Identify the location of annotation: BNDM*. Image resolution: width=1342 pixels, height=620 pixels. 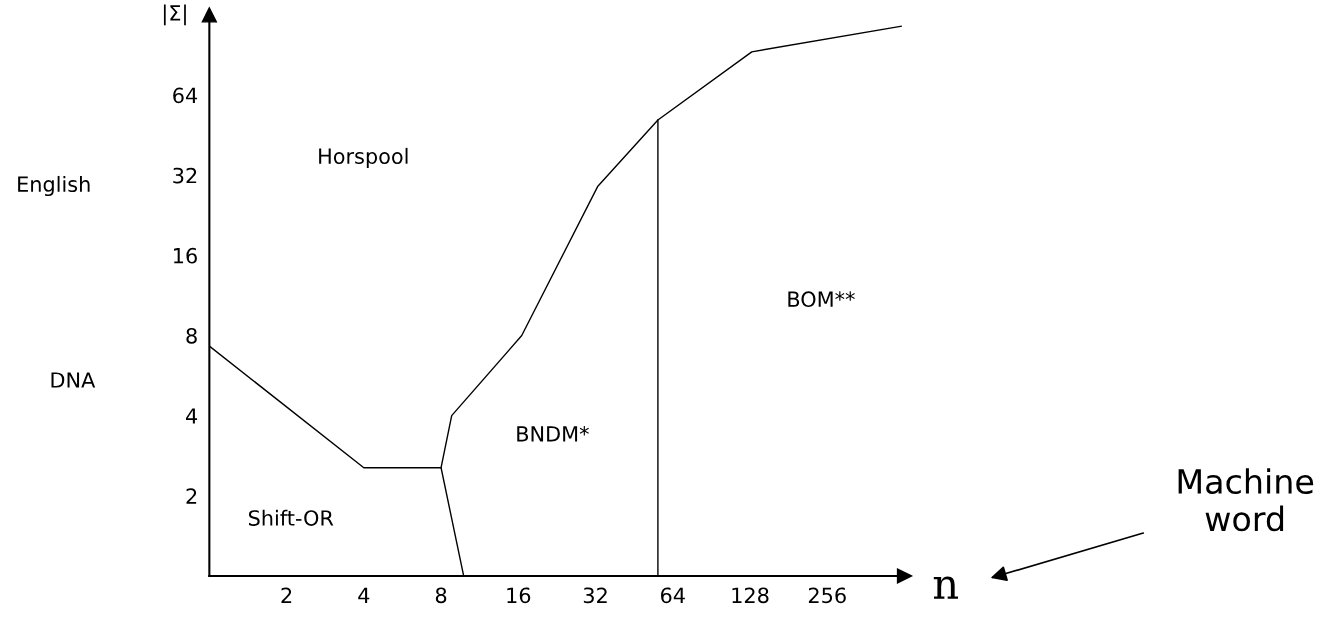
(553, 433).